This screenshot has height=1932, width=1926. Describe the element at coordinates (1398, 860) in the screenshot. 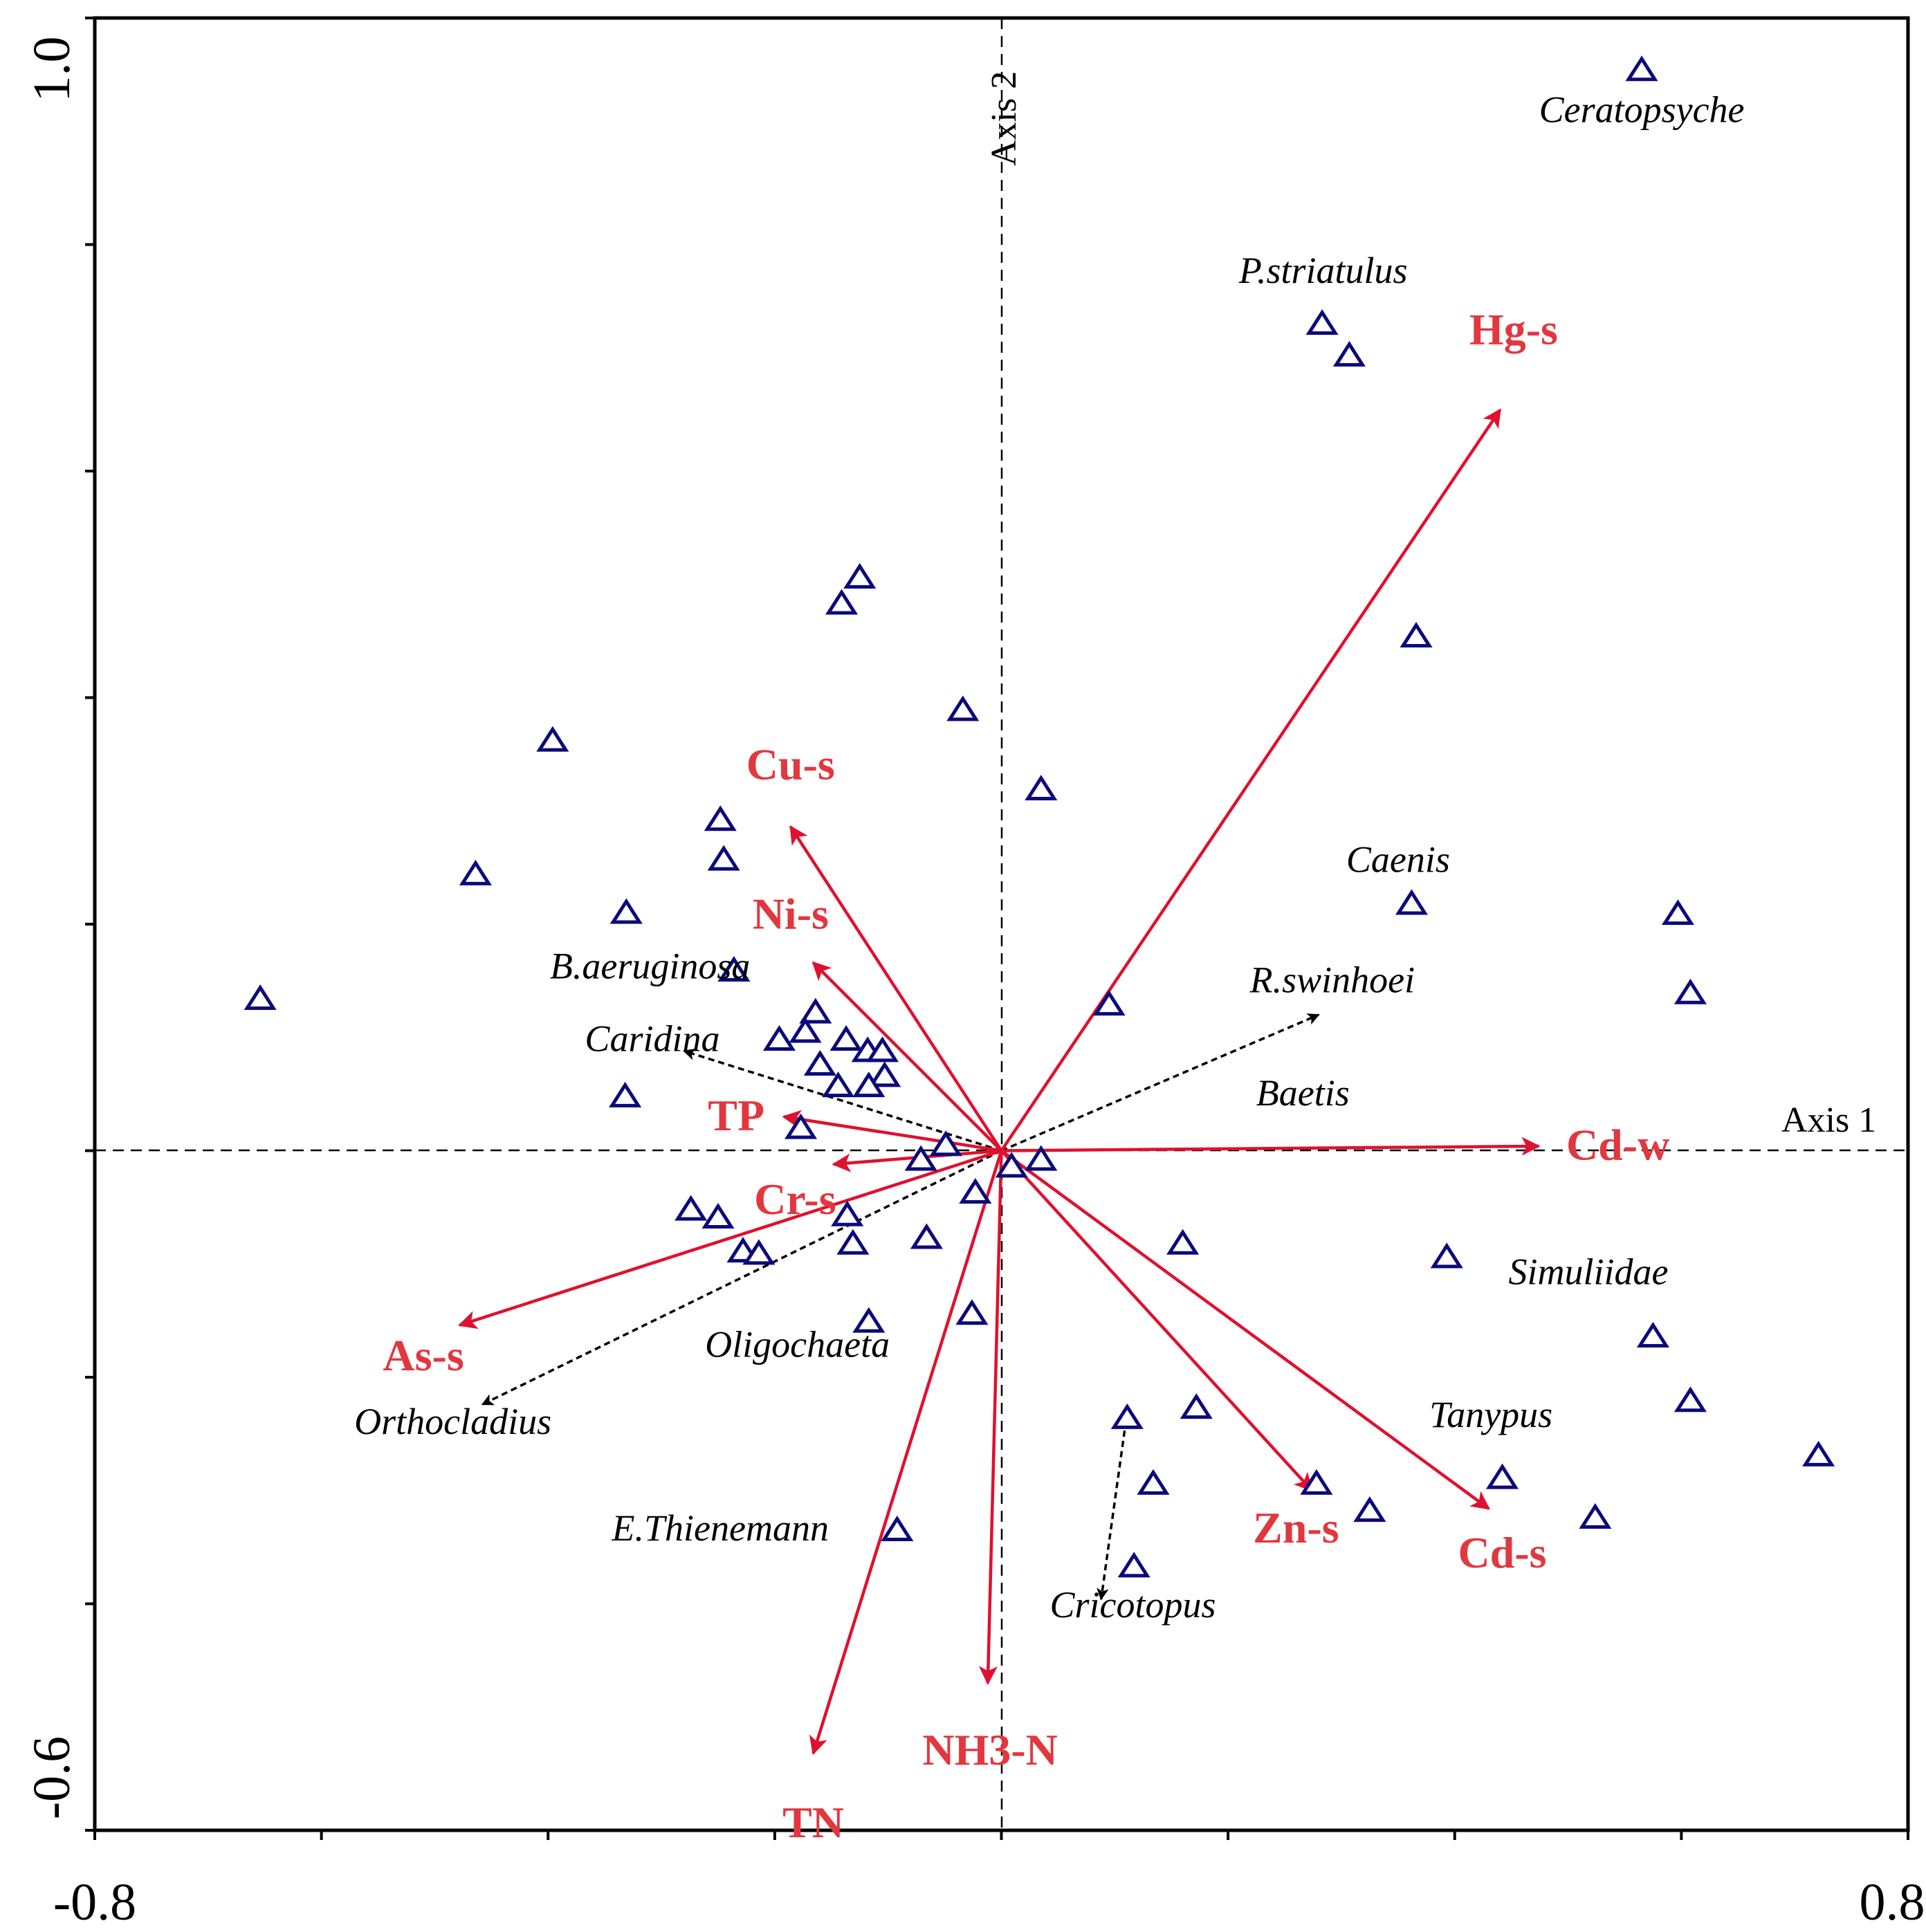

I see `species-label-caenis: Caenis` at that location.